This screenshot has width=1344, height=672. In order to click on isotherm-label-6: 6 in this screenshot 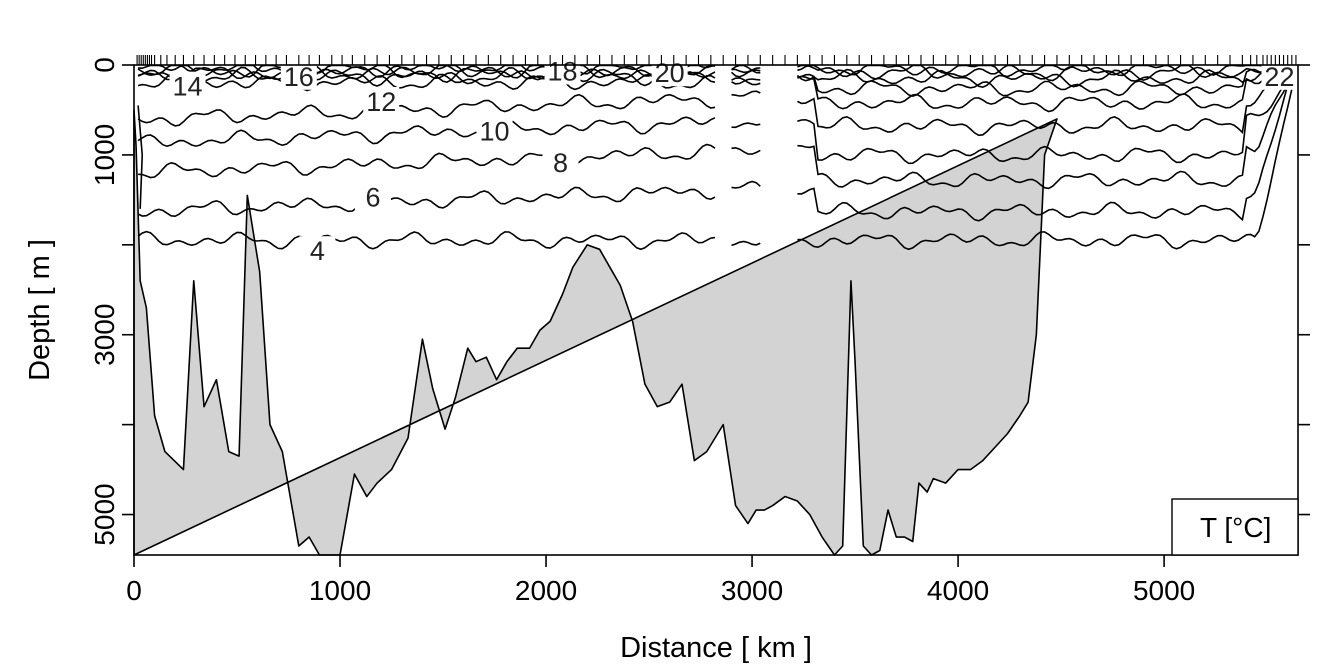, I will do `click(372, 197)`.